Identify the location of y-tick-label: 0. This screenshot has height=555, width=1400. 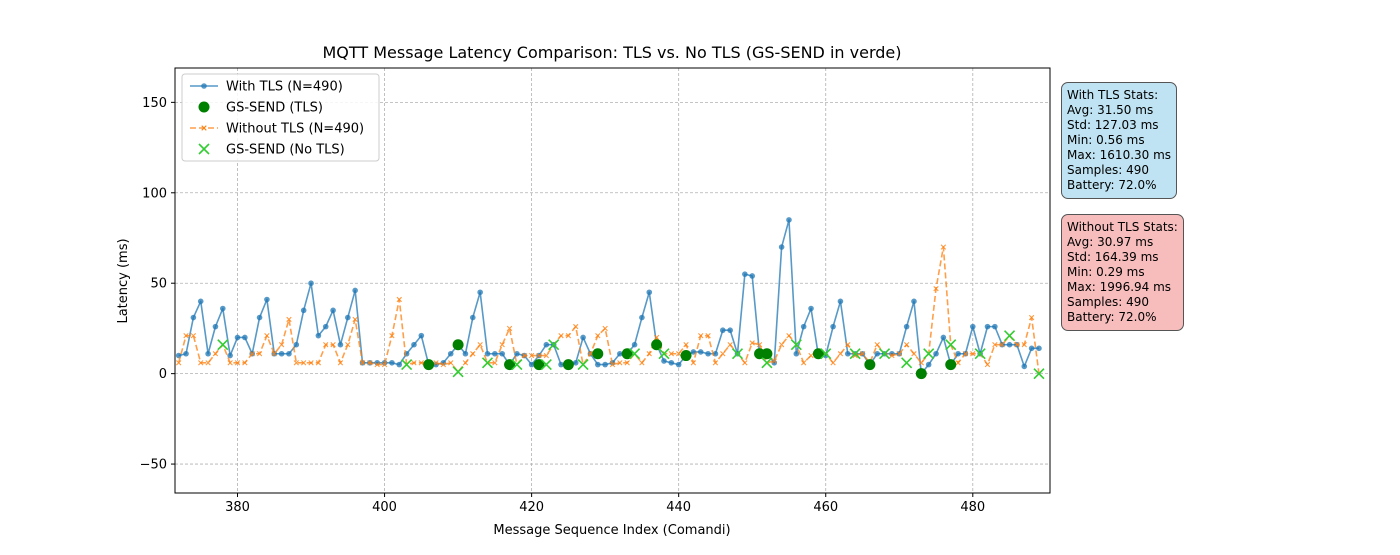
(163, 374).